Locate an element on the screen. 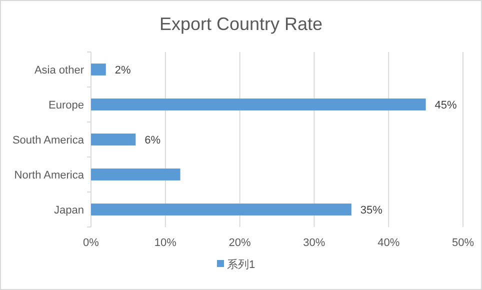  data-label: 6% is located at coordinates (152, 140).